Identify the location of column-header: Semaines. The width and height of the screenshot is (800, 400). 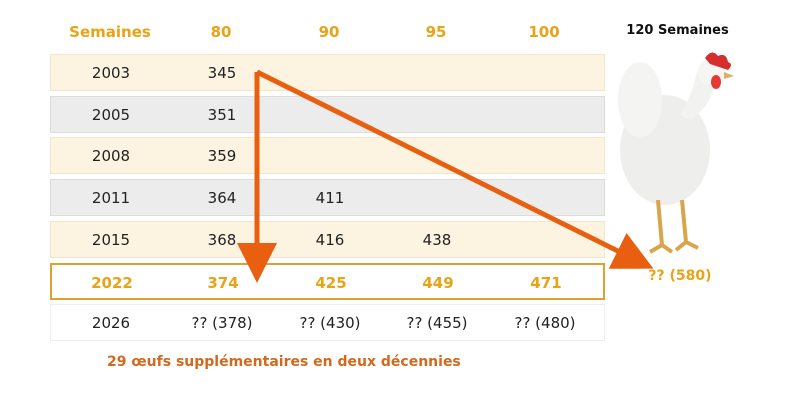
(110, 32).